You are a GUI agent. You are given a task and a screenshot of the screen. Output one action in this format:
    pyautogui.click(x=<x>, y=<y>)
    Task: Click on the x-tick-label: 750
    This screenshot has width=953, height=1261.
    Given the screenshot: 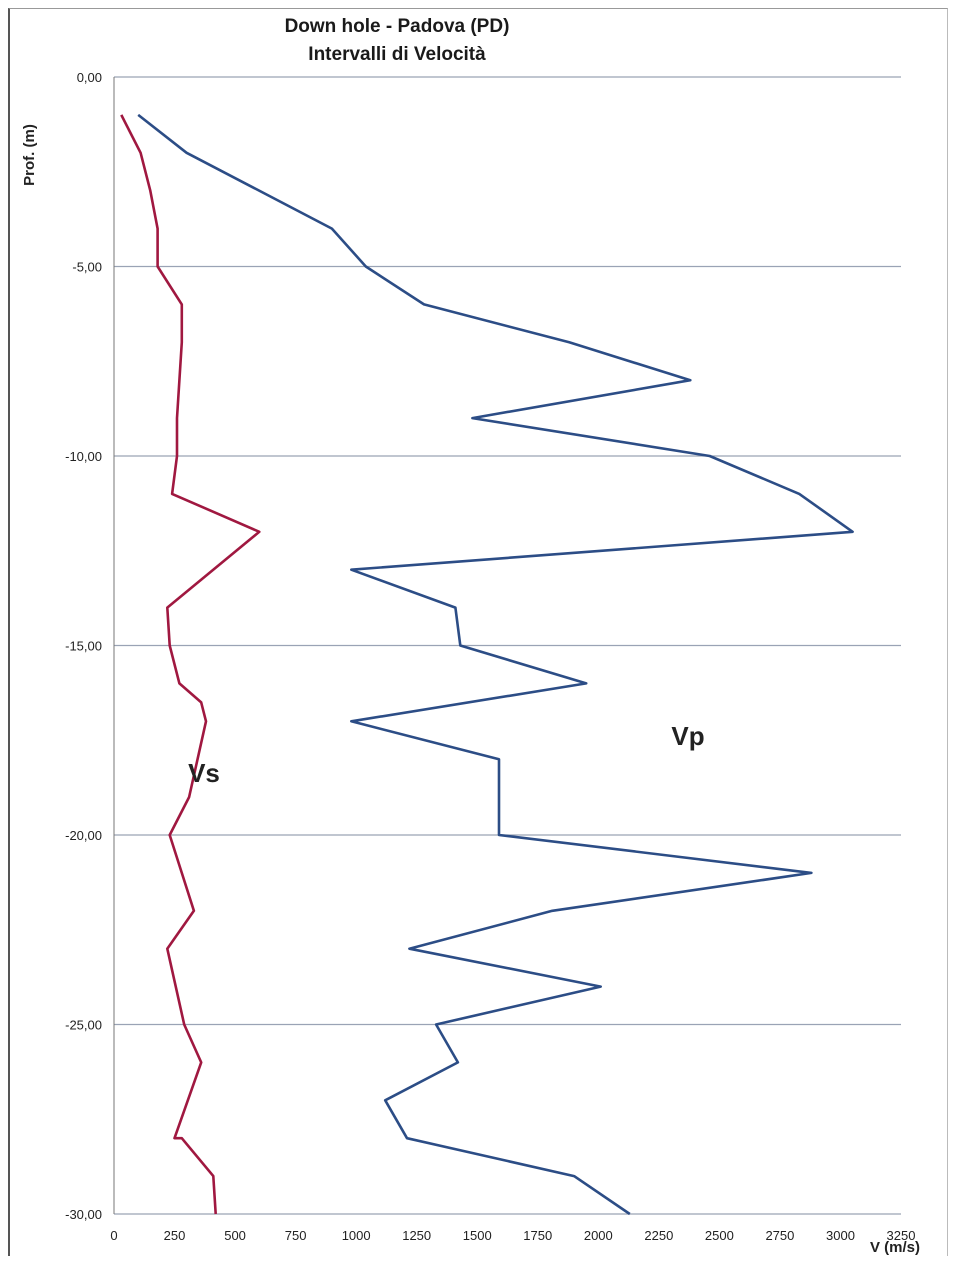 What is the action you would take?
    pyautogui.click(x=296, y=1235)
    